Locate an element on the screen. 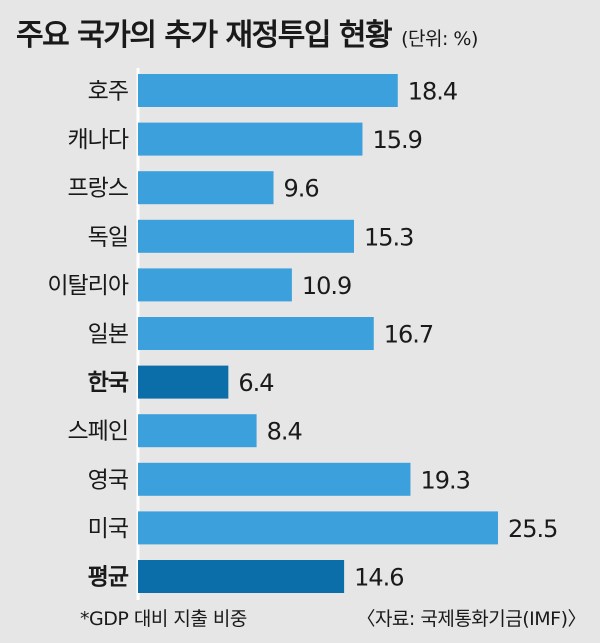 The image size is (600, 643). value-label-5: 16.7 is located at coordinates (408, 335).